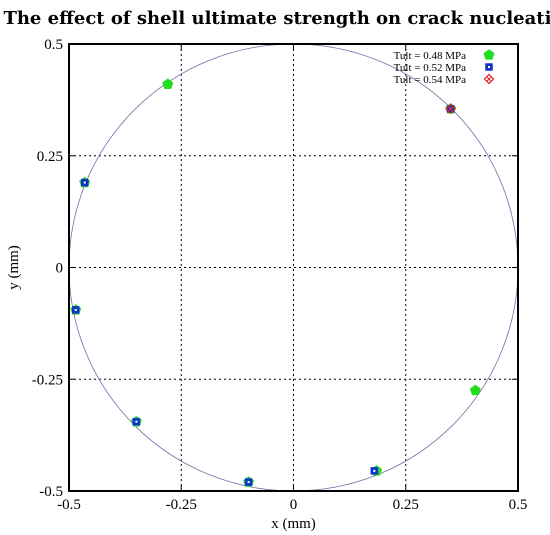 The height and width of the screenshot is (535, 550). What do you see at coordinates (430, 56) in the screenshot?
I see `legend-entry-label: Tult = 0.48 MPa` at bounding box center [430, 56].